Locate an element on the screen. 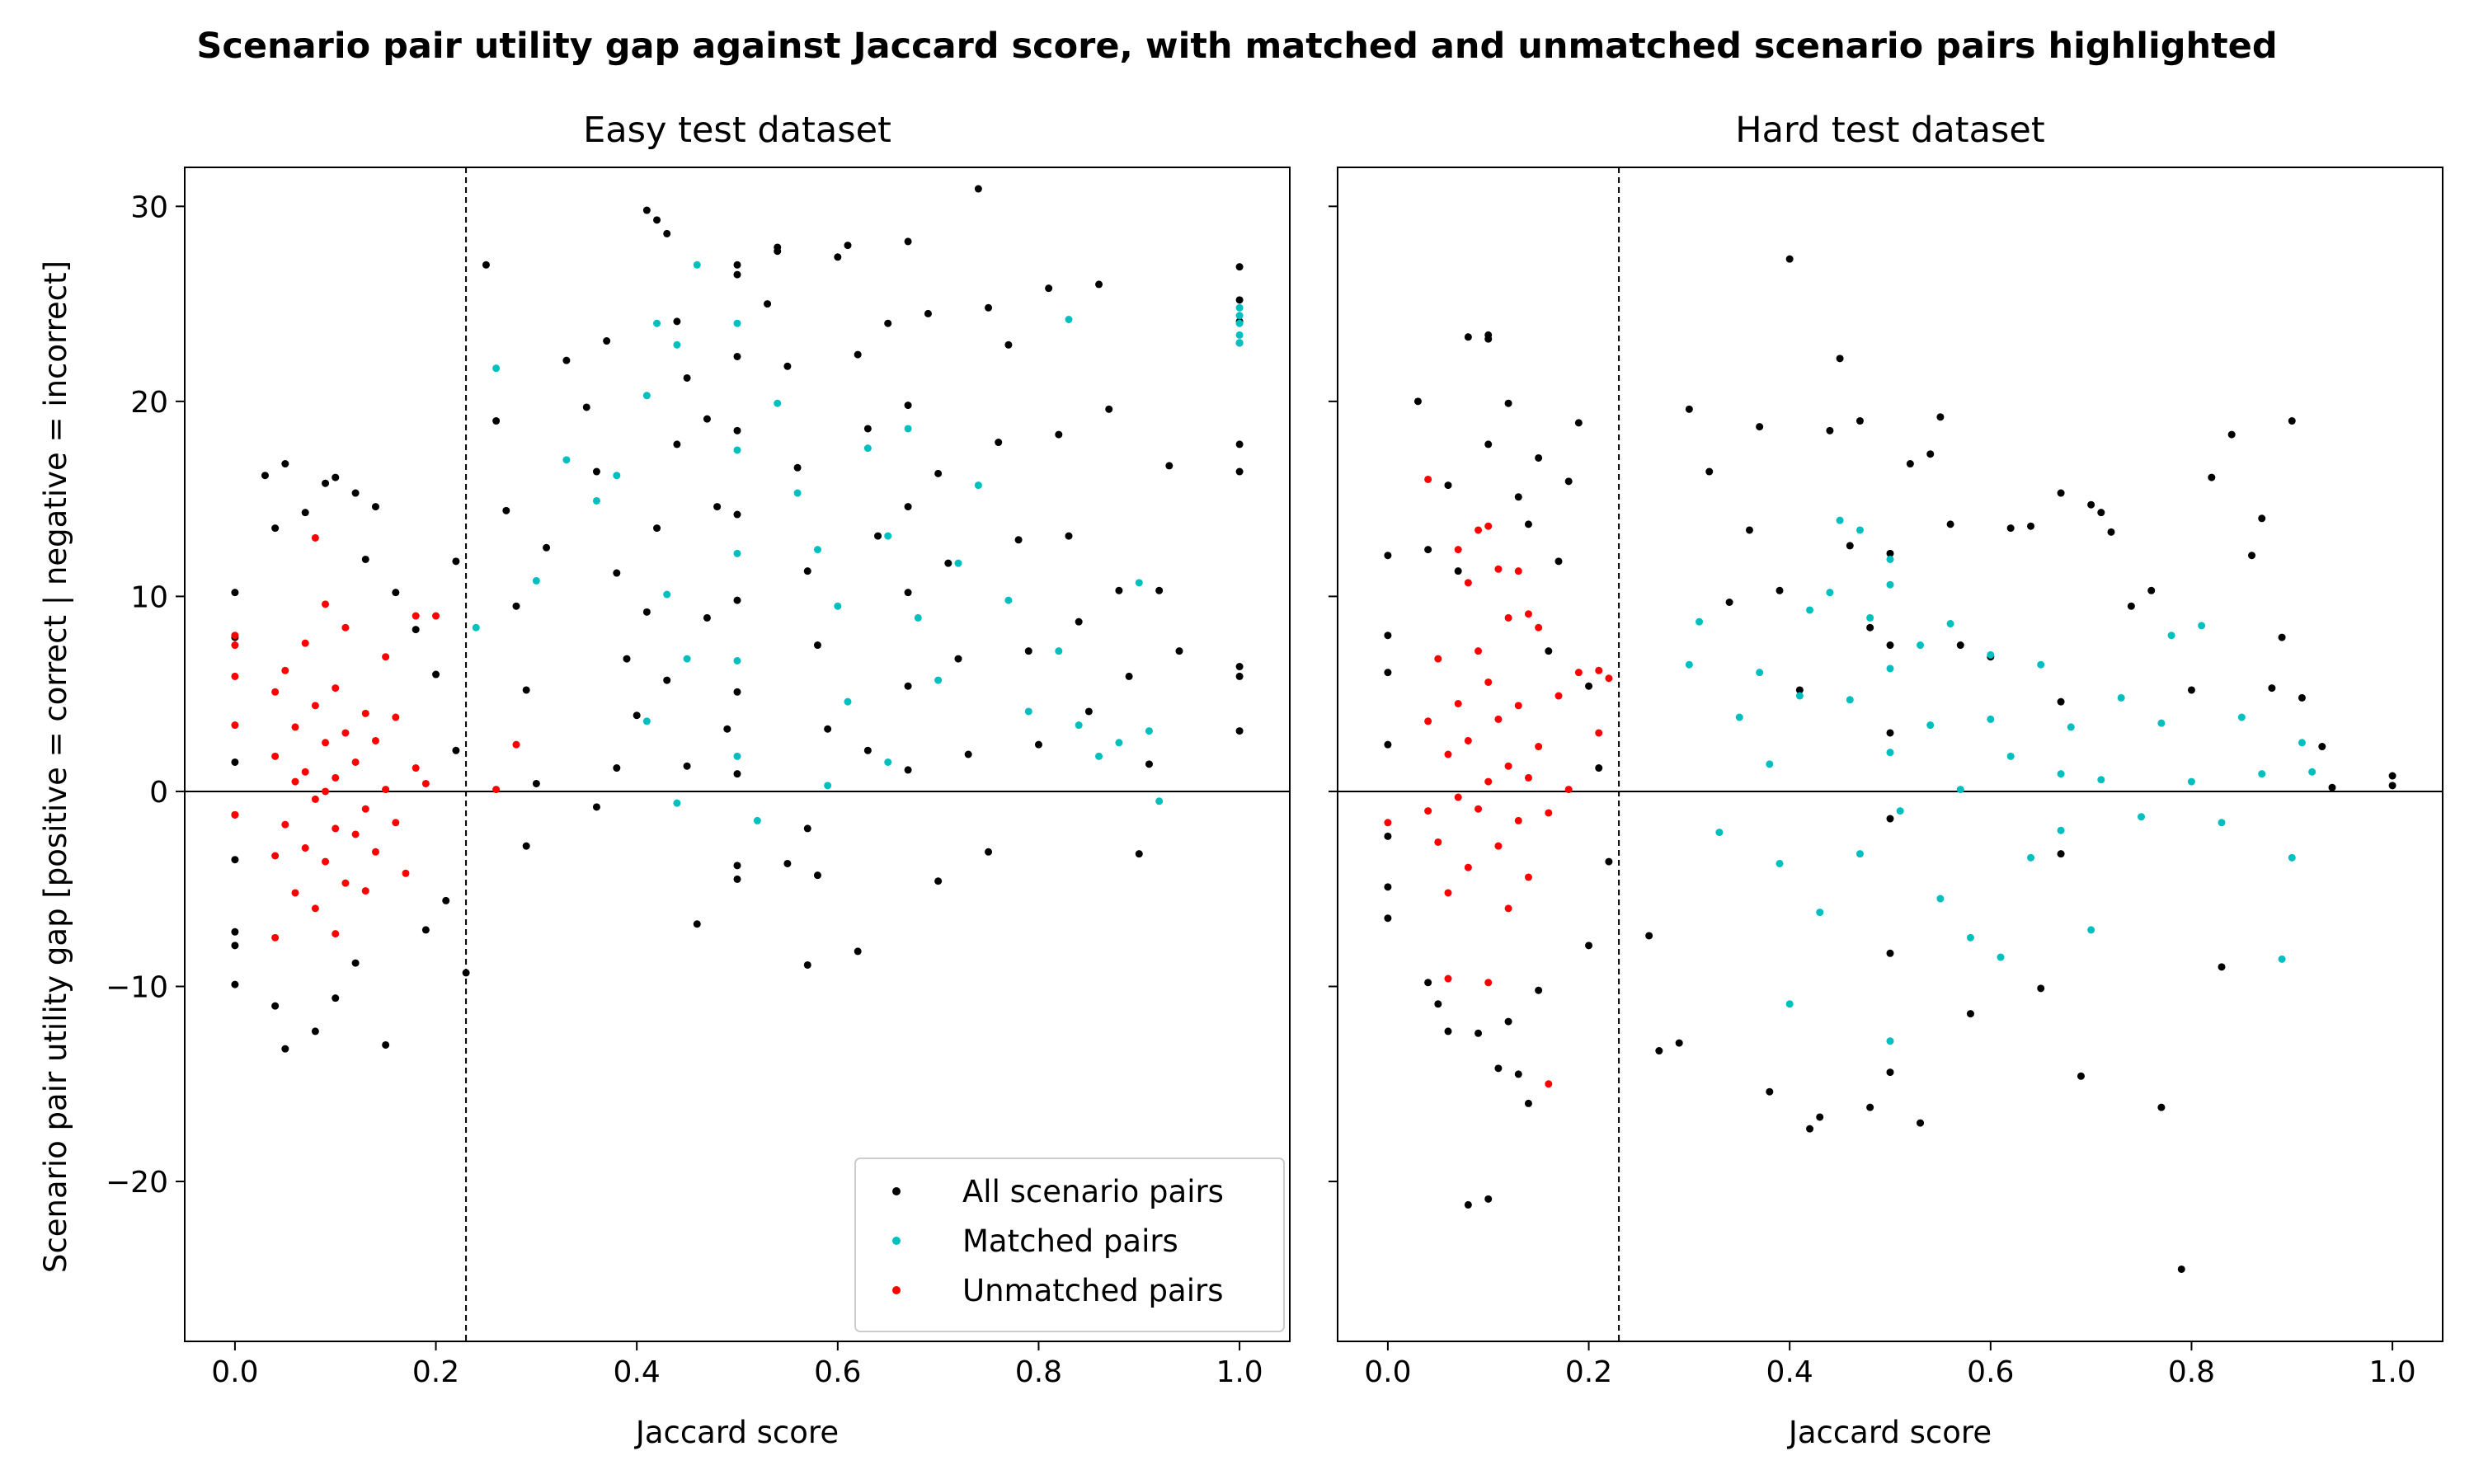  hard-panel-title: Hard test dataset is located at coordinates (1889, 130).